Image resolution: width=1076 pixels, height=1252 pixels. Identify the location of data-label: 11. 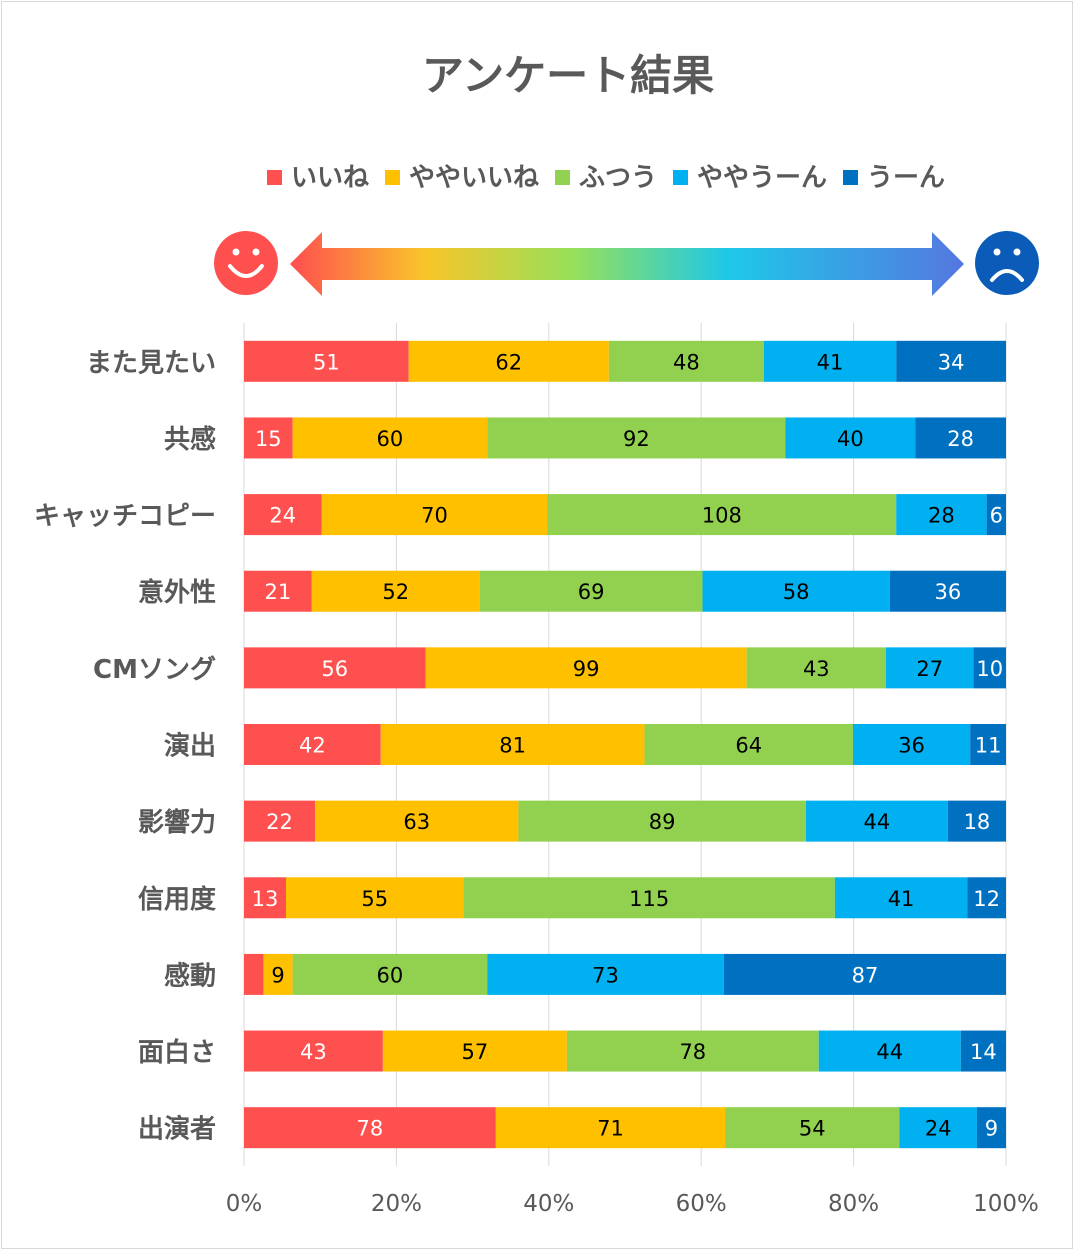
(988, 746).